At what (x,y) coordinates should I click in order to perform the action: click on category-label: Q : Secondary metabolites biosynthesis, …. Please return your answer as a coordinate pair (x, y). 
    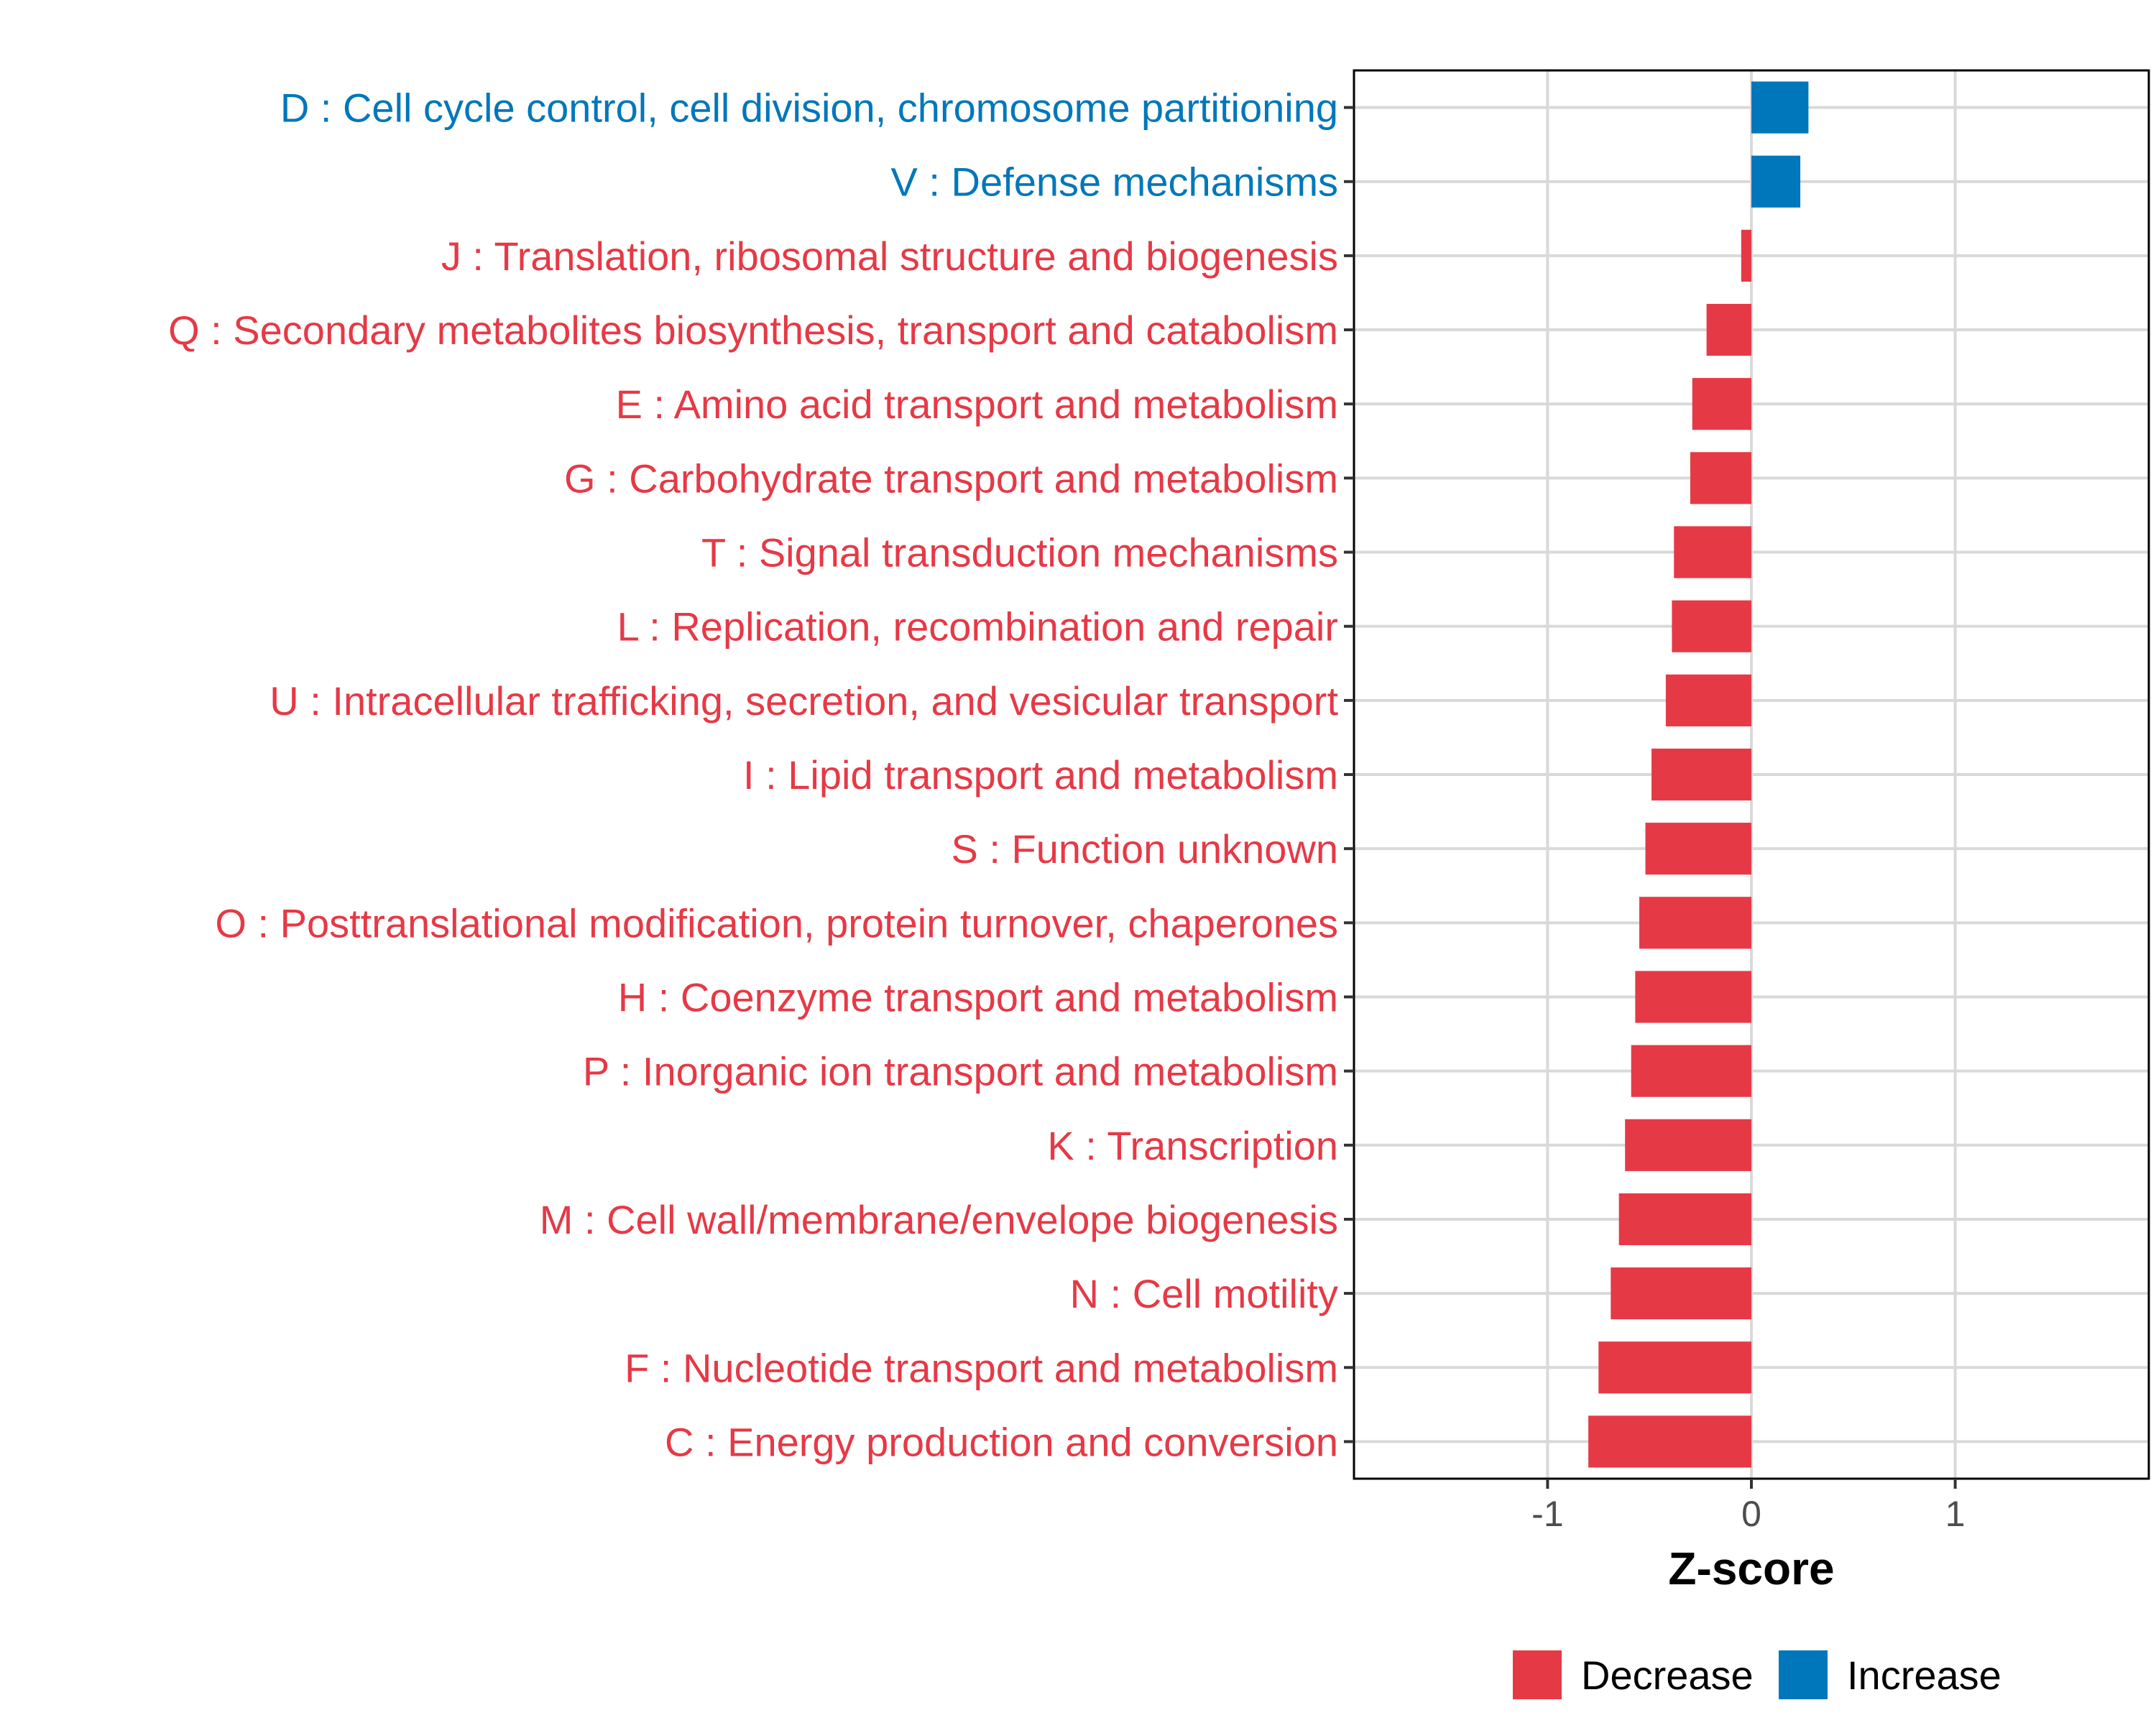
    Looking at the image, I should click on (753, 330).